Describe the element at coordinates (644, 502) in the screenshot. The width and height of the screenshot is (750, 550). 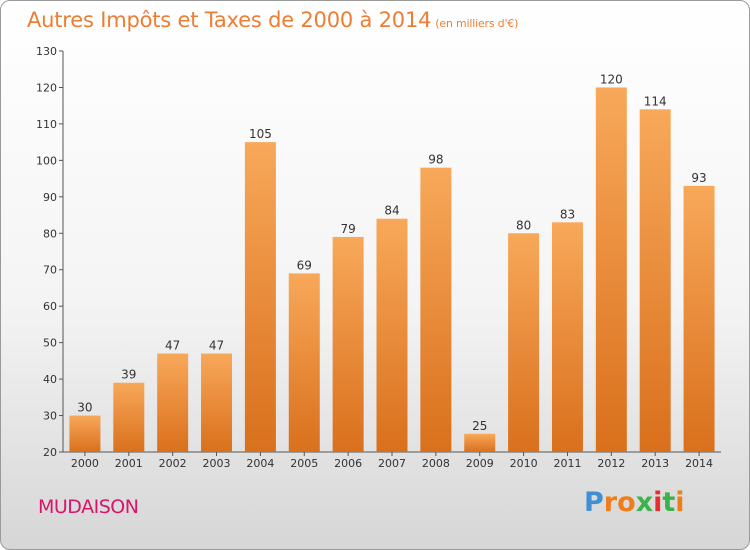
I see `logo-letter: x` at that location.